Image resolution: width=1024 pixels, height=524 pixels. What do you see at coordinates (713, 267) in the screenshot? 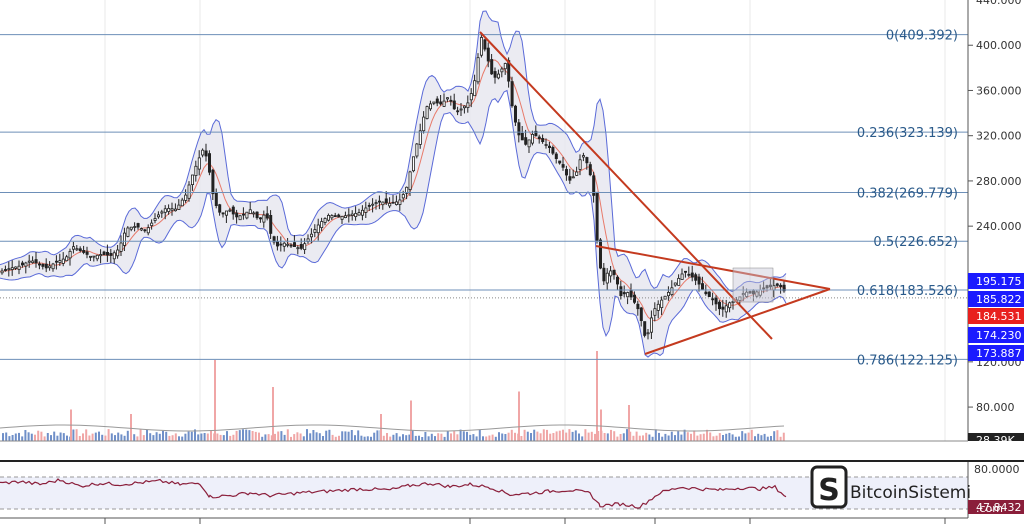
I see `triangle-upper` at bounding box center [713, 267].